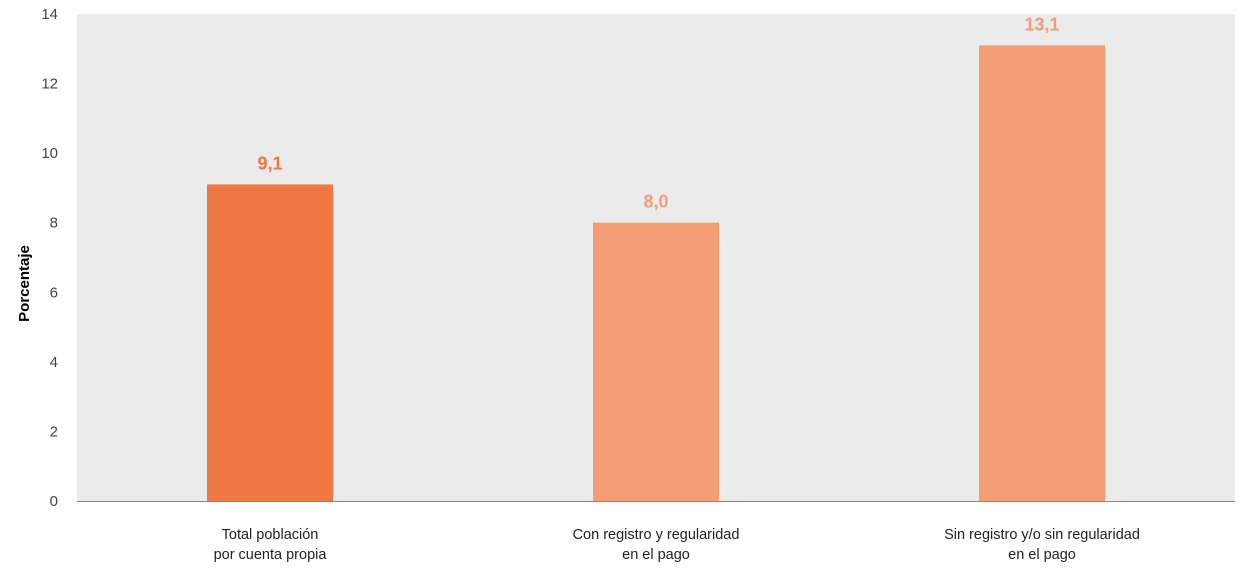 The height and width of the screenshot is (572, 1239). What do you see at coordinates (1041, 24) in the screenshot?
I see `data-label: 13,1` at bounding box center [1041, 24].